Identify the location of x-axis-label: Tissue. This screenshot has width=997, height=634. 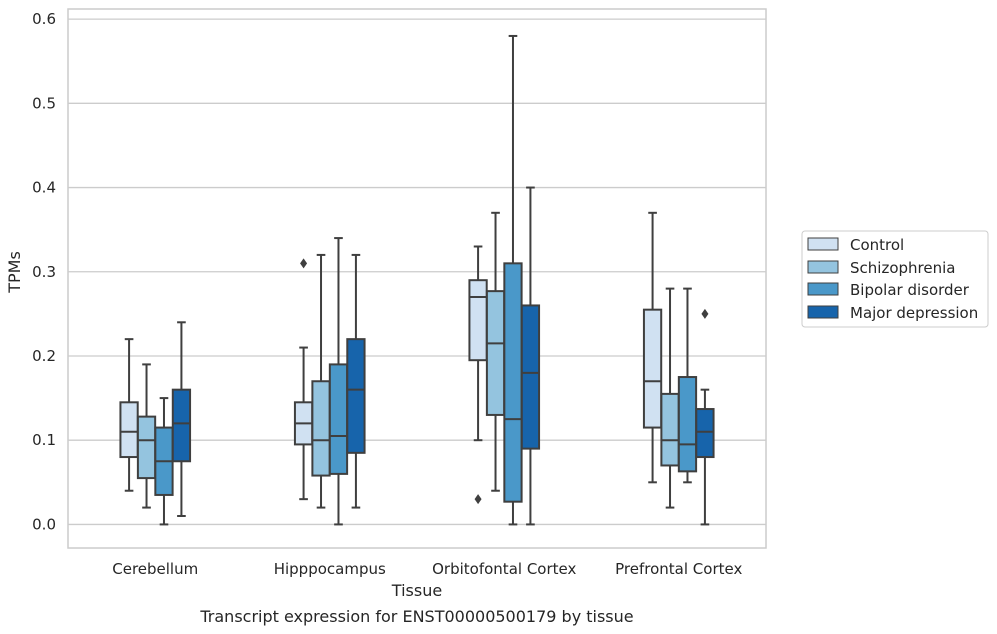
(416, 590).